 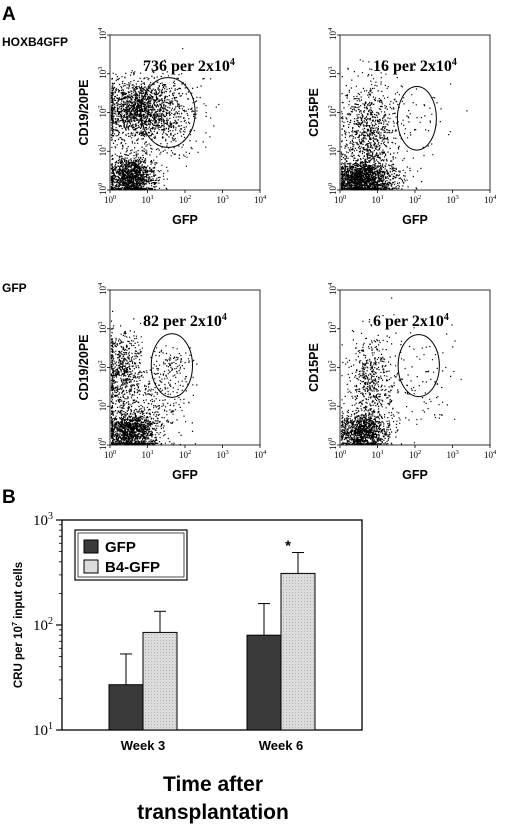 What do you see at coordinates (143, 745) in the screenshot?
I see `x-category-label: Week 3` at bounding box center [143, 745].